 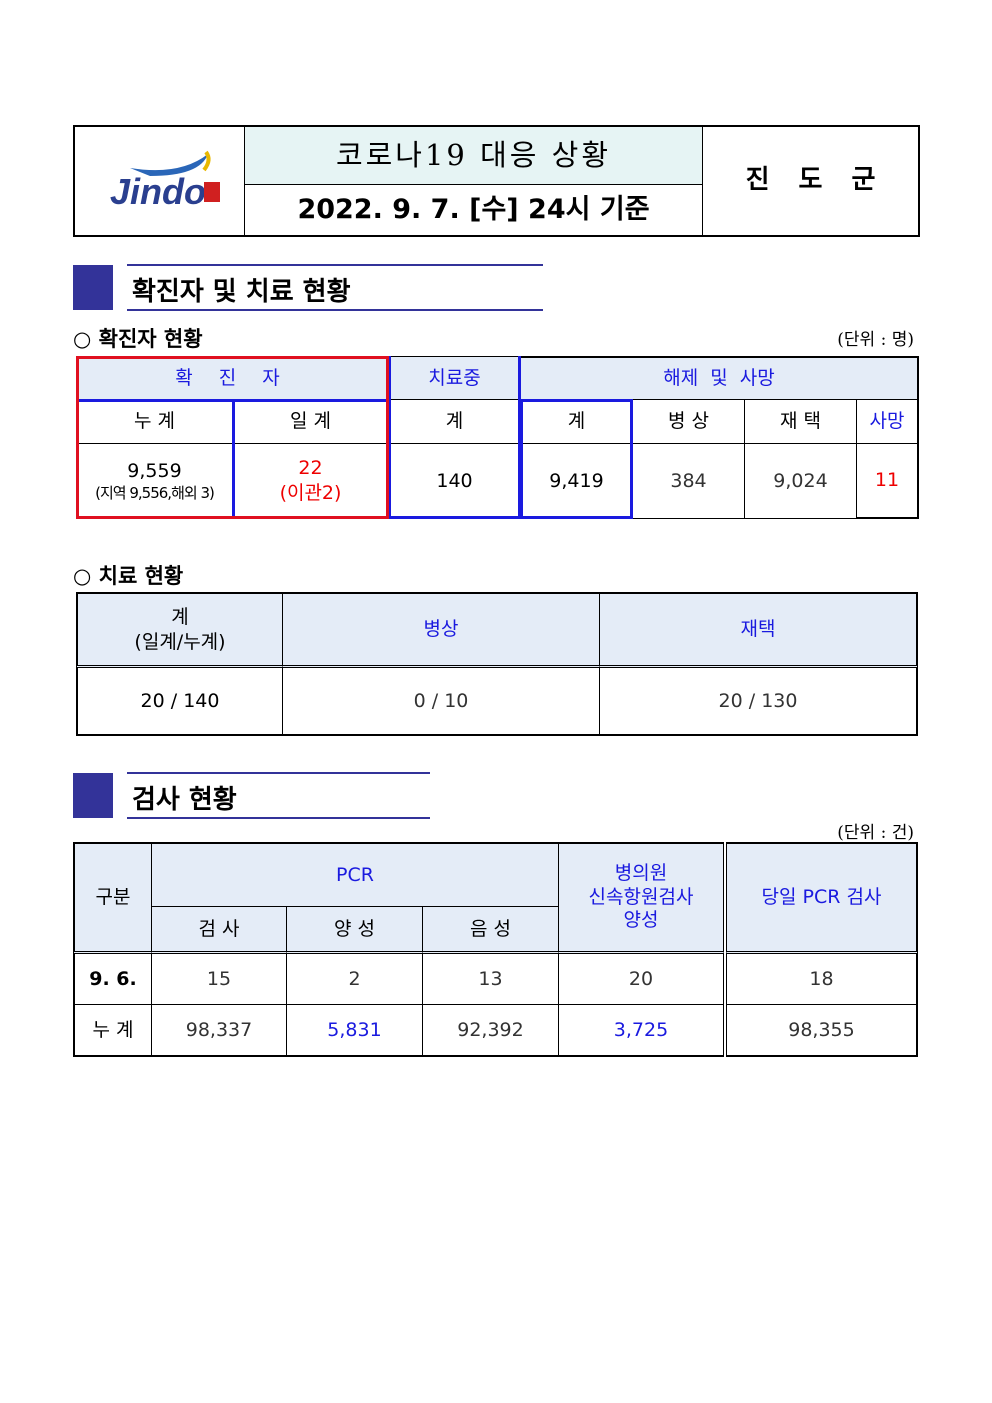 I want to click on header-today-pcr: 당일 PCR 검사, so click(x=822, y=898).